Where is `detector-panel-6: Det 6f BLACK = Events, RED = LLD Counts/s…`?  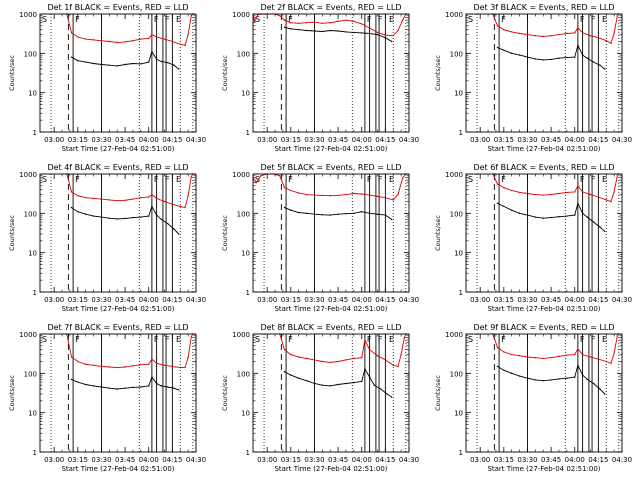 detector-panel-6: Det 6f BLACK = Events, RED = LLD Counts/s… is located at coordinates (533, 238).